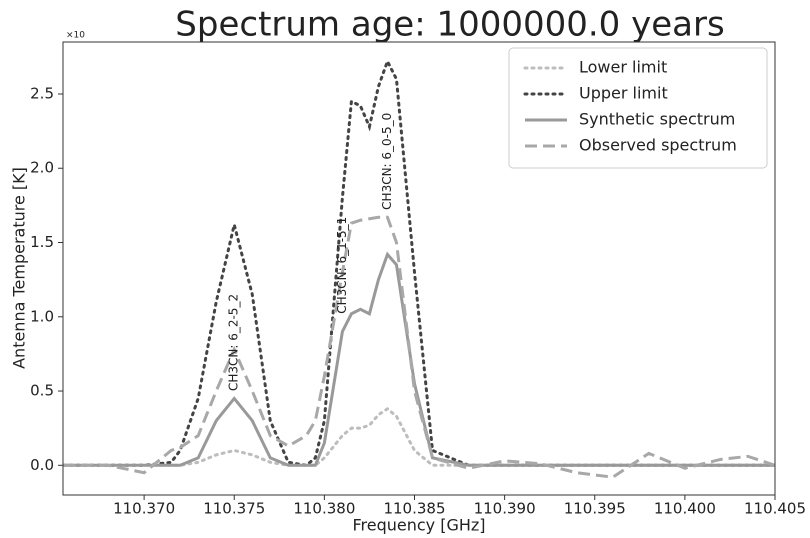 Image resolution: width=810 pixels, height=538 pixels. Describe the element at coordinates (623, 67) in the screenshot. I see `legend-label: Lower limit` at that location.